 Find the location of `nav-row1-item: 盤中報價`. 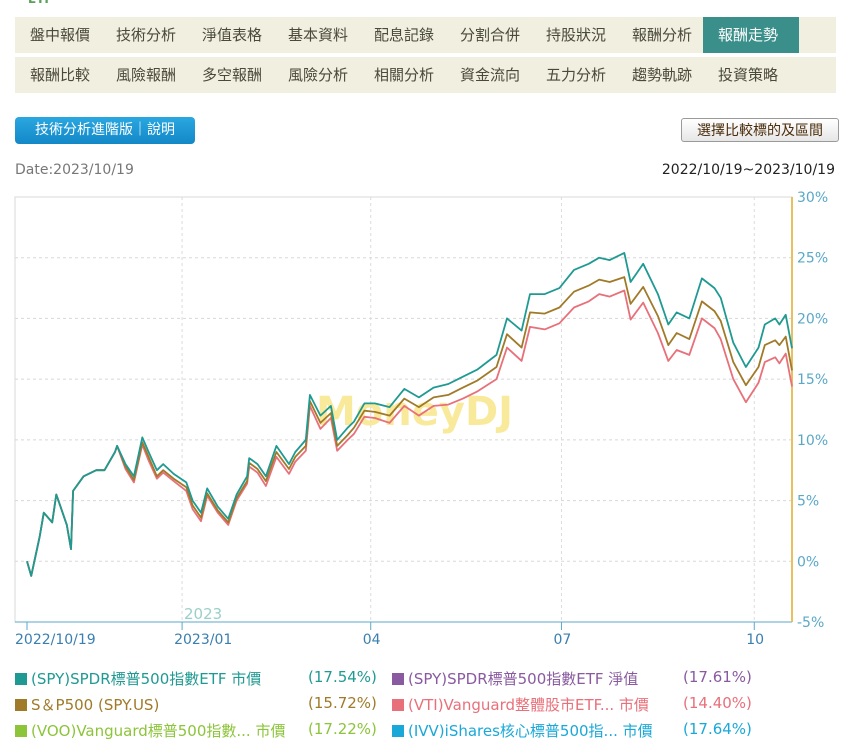

nav-row1-item: 盤中報價 is located at coordinates (60, 35).